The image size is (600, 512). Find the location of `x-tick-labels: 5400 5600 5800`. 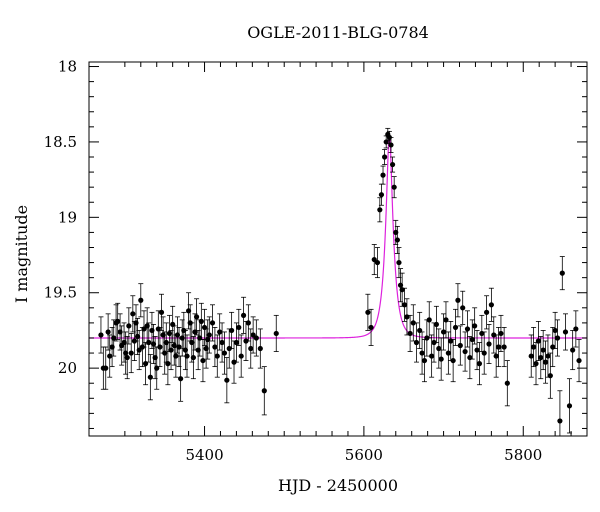

x-tick-labels: 5400 5600 5800 is located at coordinates (363, 455).